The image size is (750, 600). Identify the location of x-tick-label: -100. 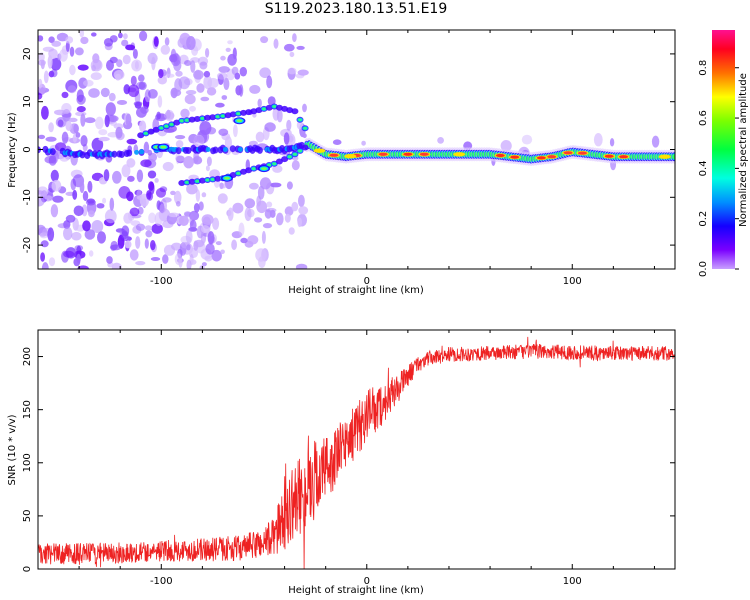
(161, 281).